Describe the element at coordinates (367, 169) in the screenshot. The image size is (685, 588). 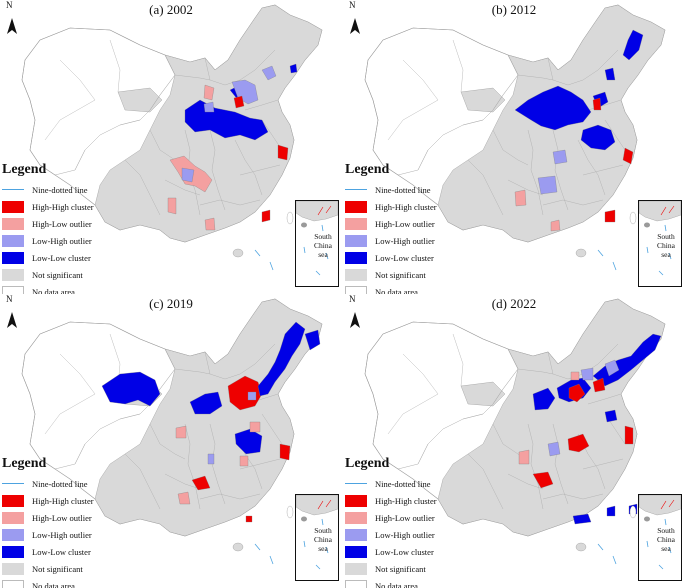
I see `legend-title: Legend` at that location.